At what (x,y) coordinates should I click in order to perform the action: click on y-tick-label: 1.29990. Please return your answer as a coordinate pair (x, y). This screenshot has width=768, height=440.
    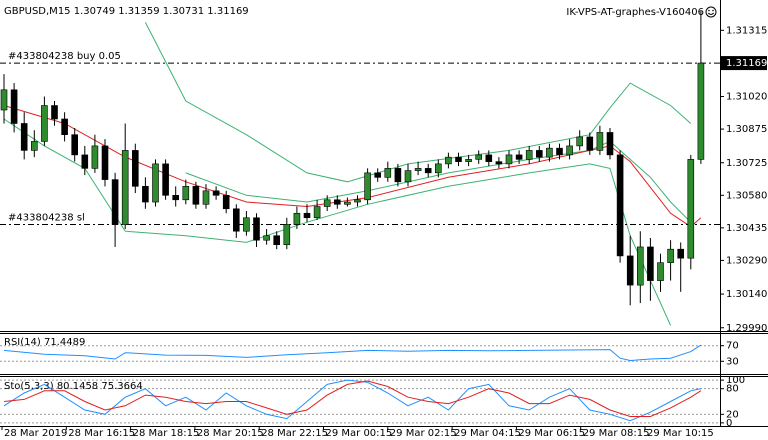
    Looking at the image, I should click on (746, 328).